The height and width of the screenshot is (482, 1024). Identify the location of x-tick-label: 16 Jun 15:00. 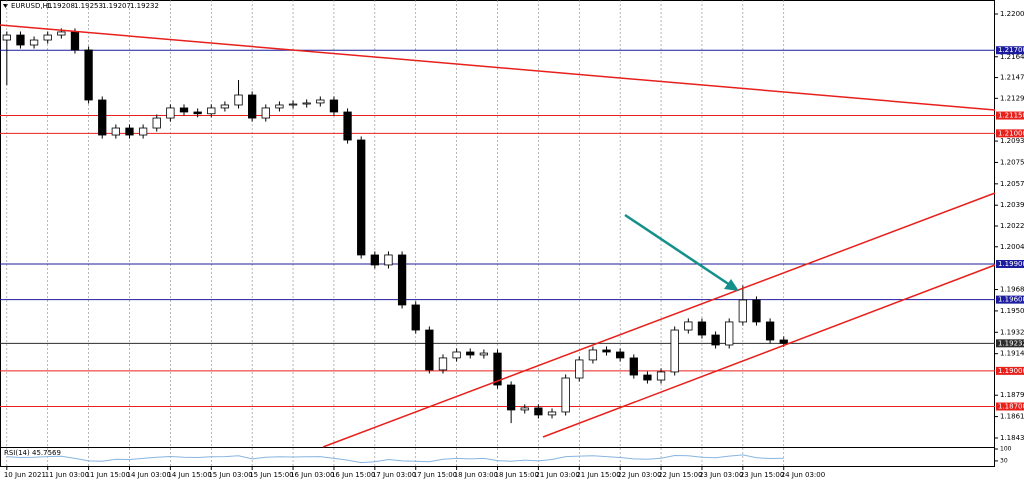
(353, 475).